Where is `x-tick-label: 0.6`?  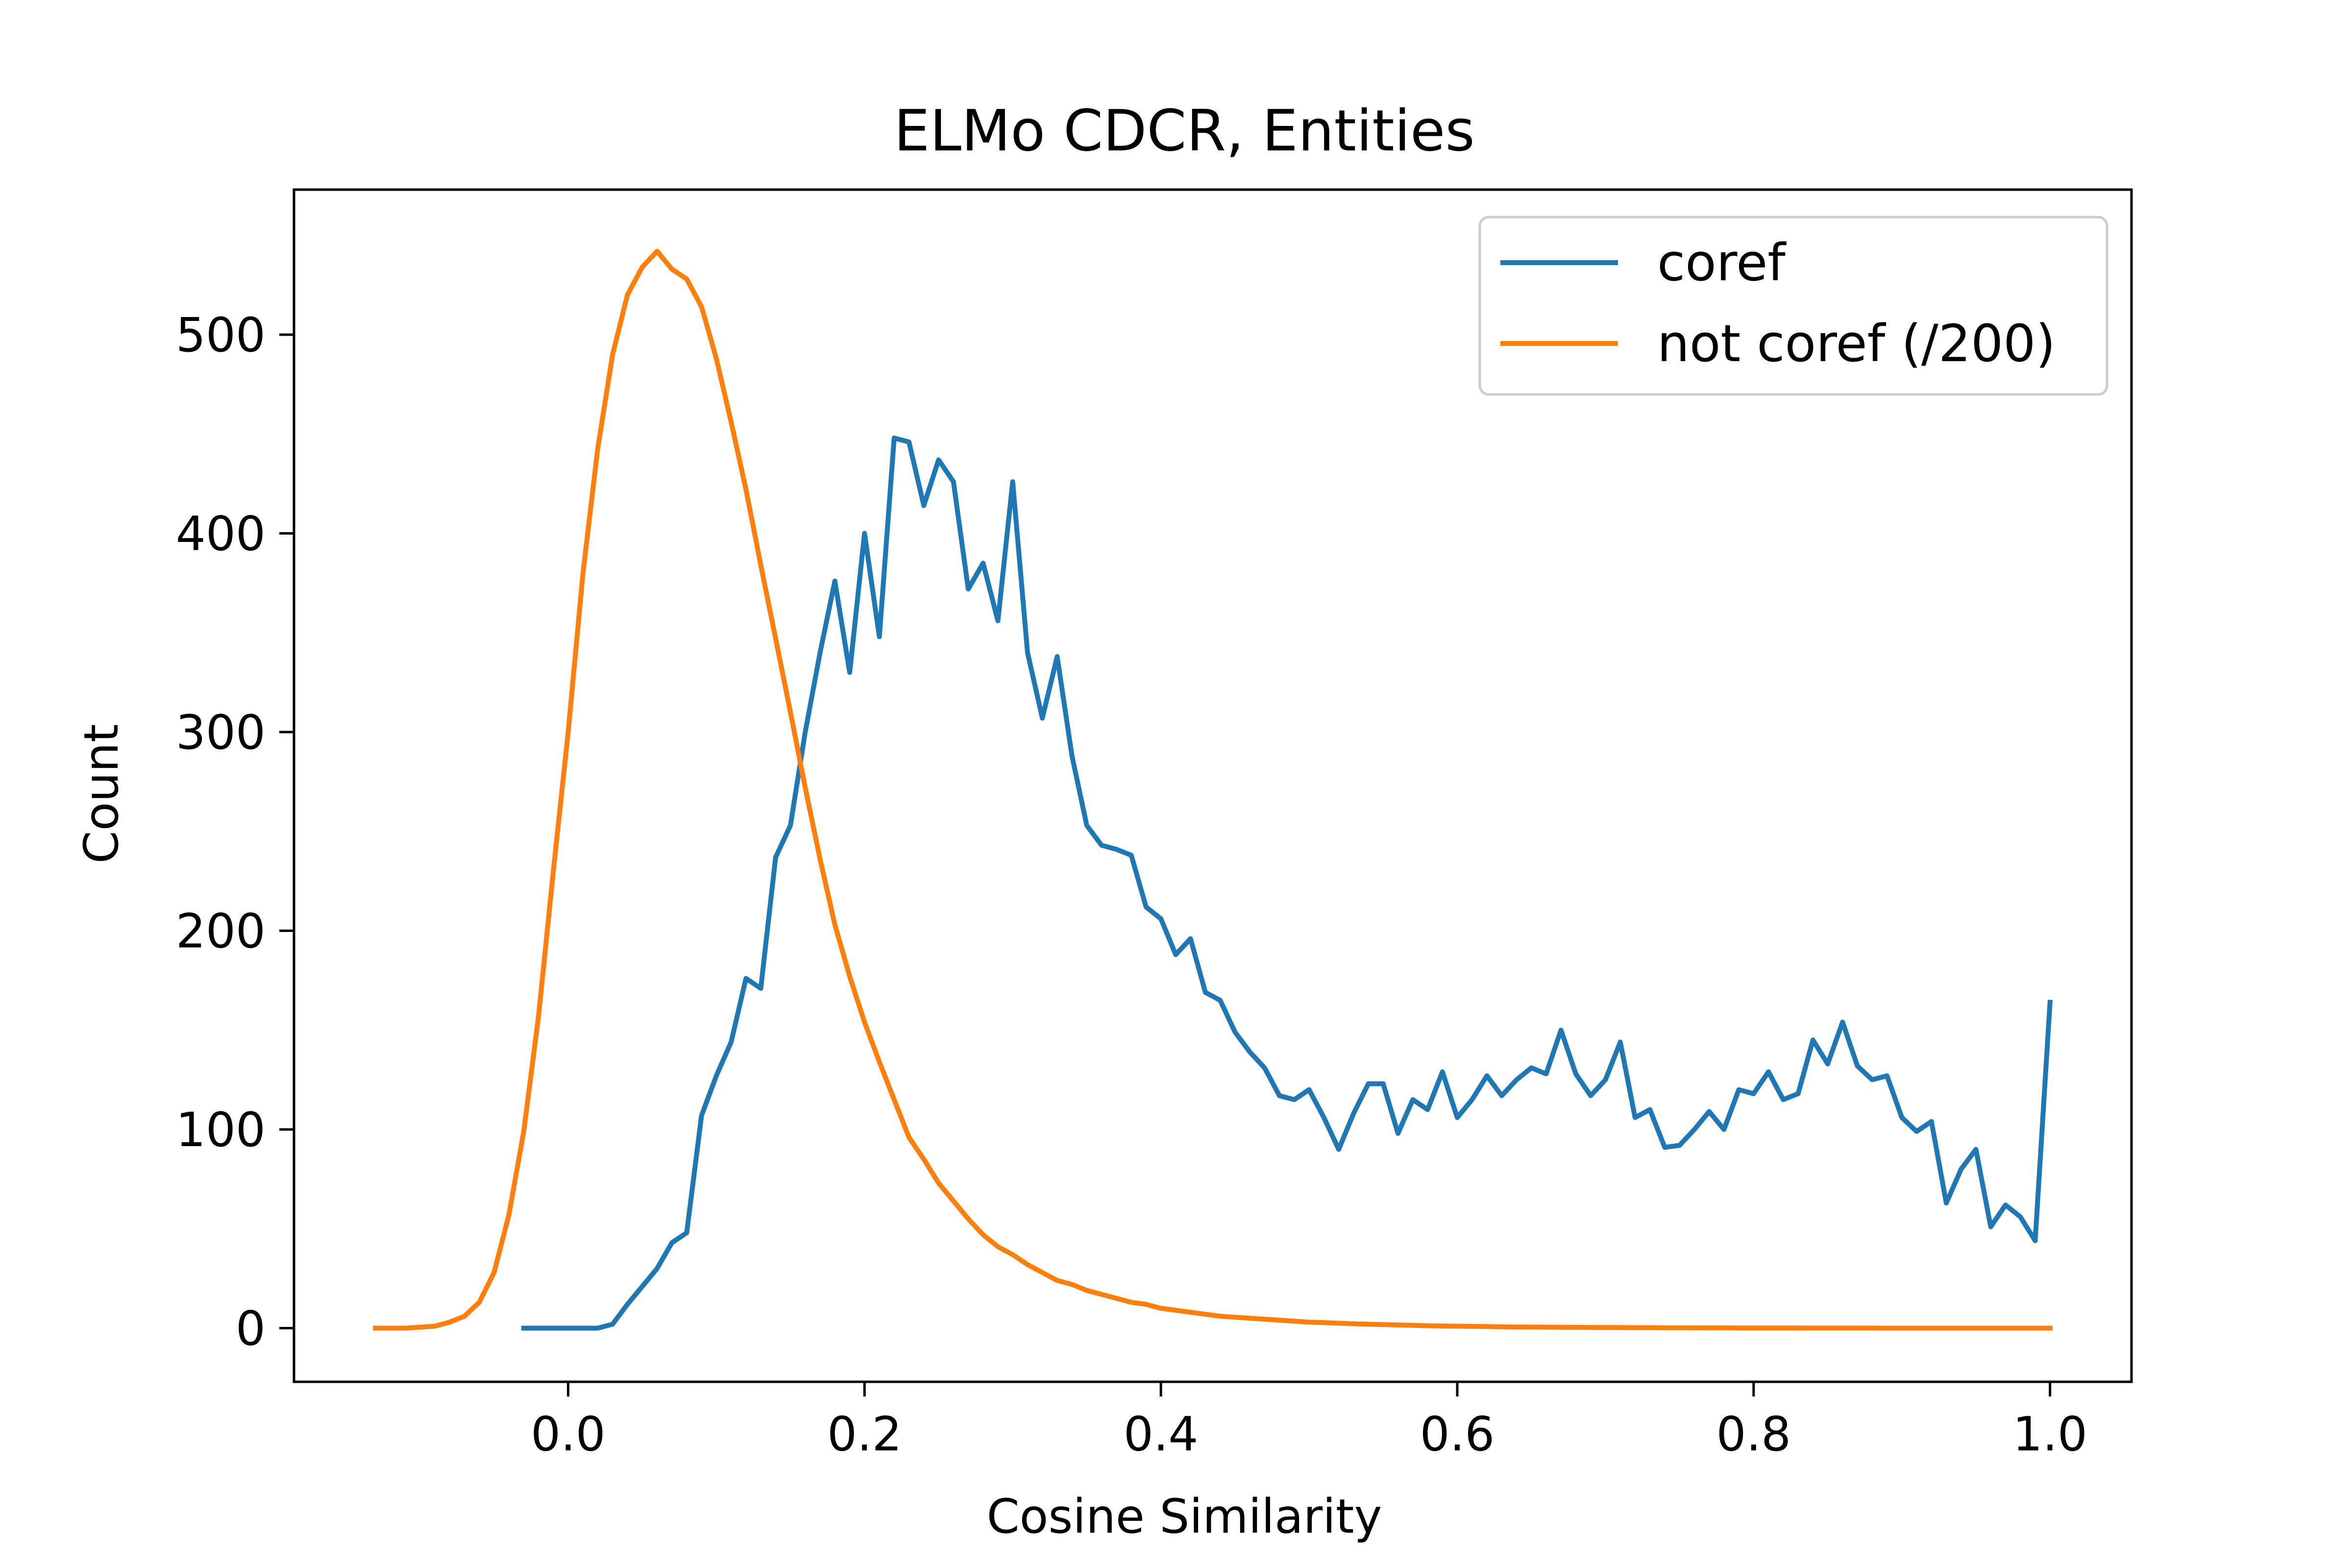 x-tick-label: 0.6 is located at coordinates (1457, 1434).